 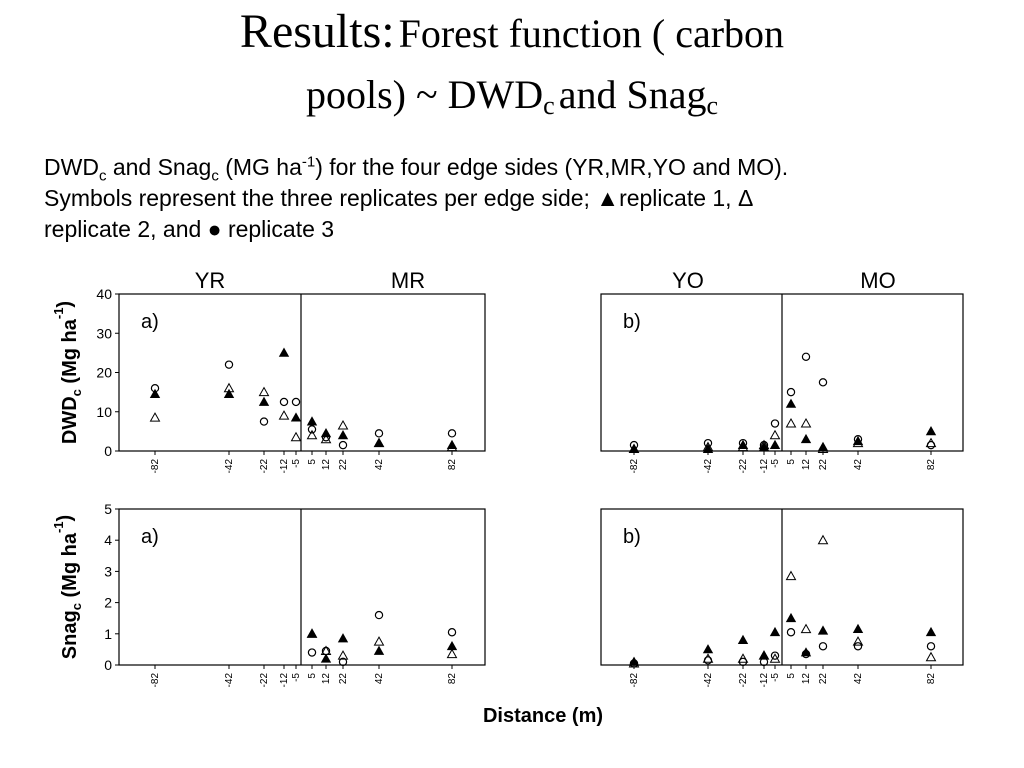 What do you see at coordinates (189, 229) in the screenshot?
I see `caption-line3: replicate 2, and ● replicate 3` at bounding box center [189, 229].